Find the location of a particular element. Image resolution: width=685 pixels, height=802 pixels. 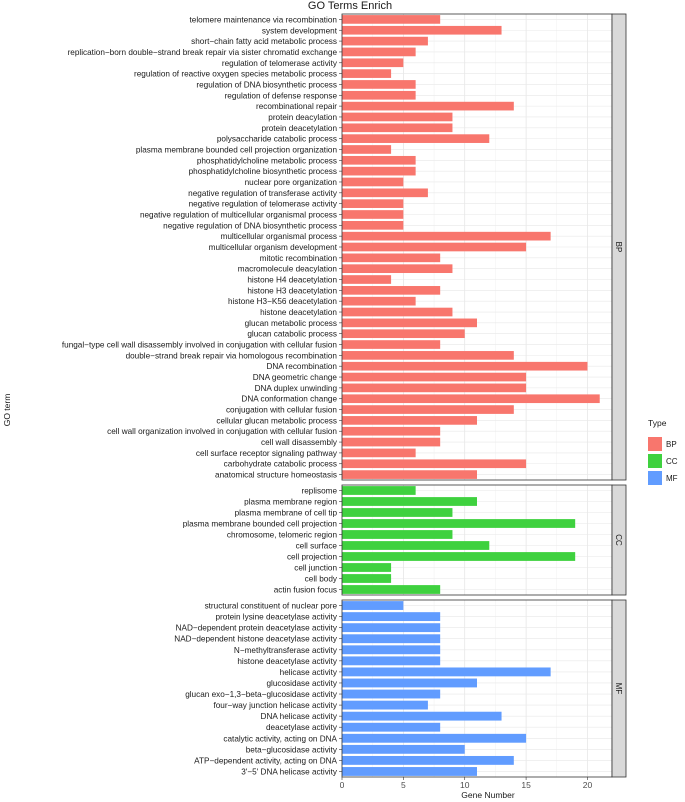

facet-strip-label: BP is located at coordinates (618, 247).